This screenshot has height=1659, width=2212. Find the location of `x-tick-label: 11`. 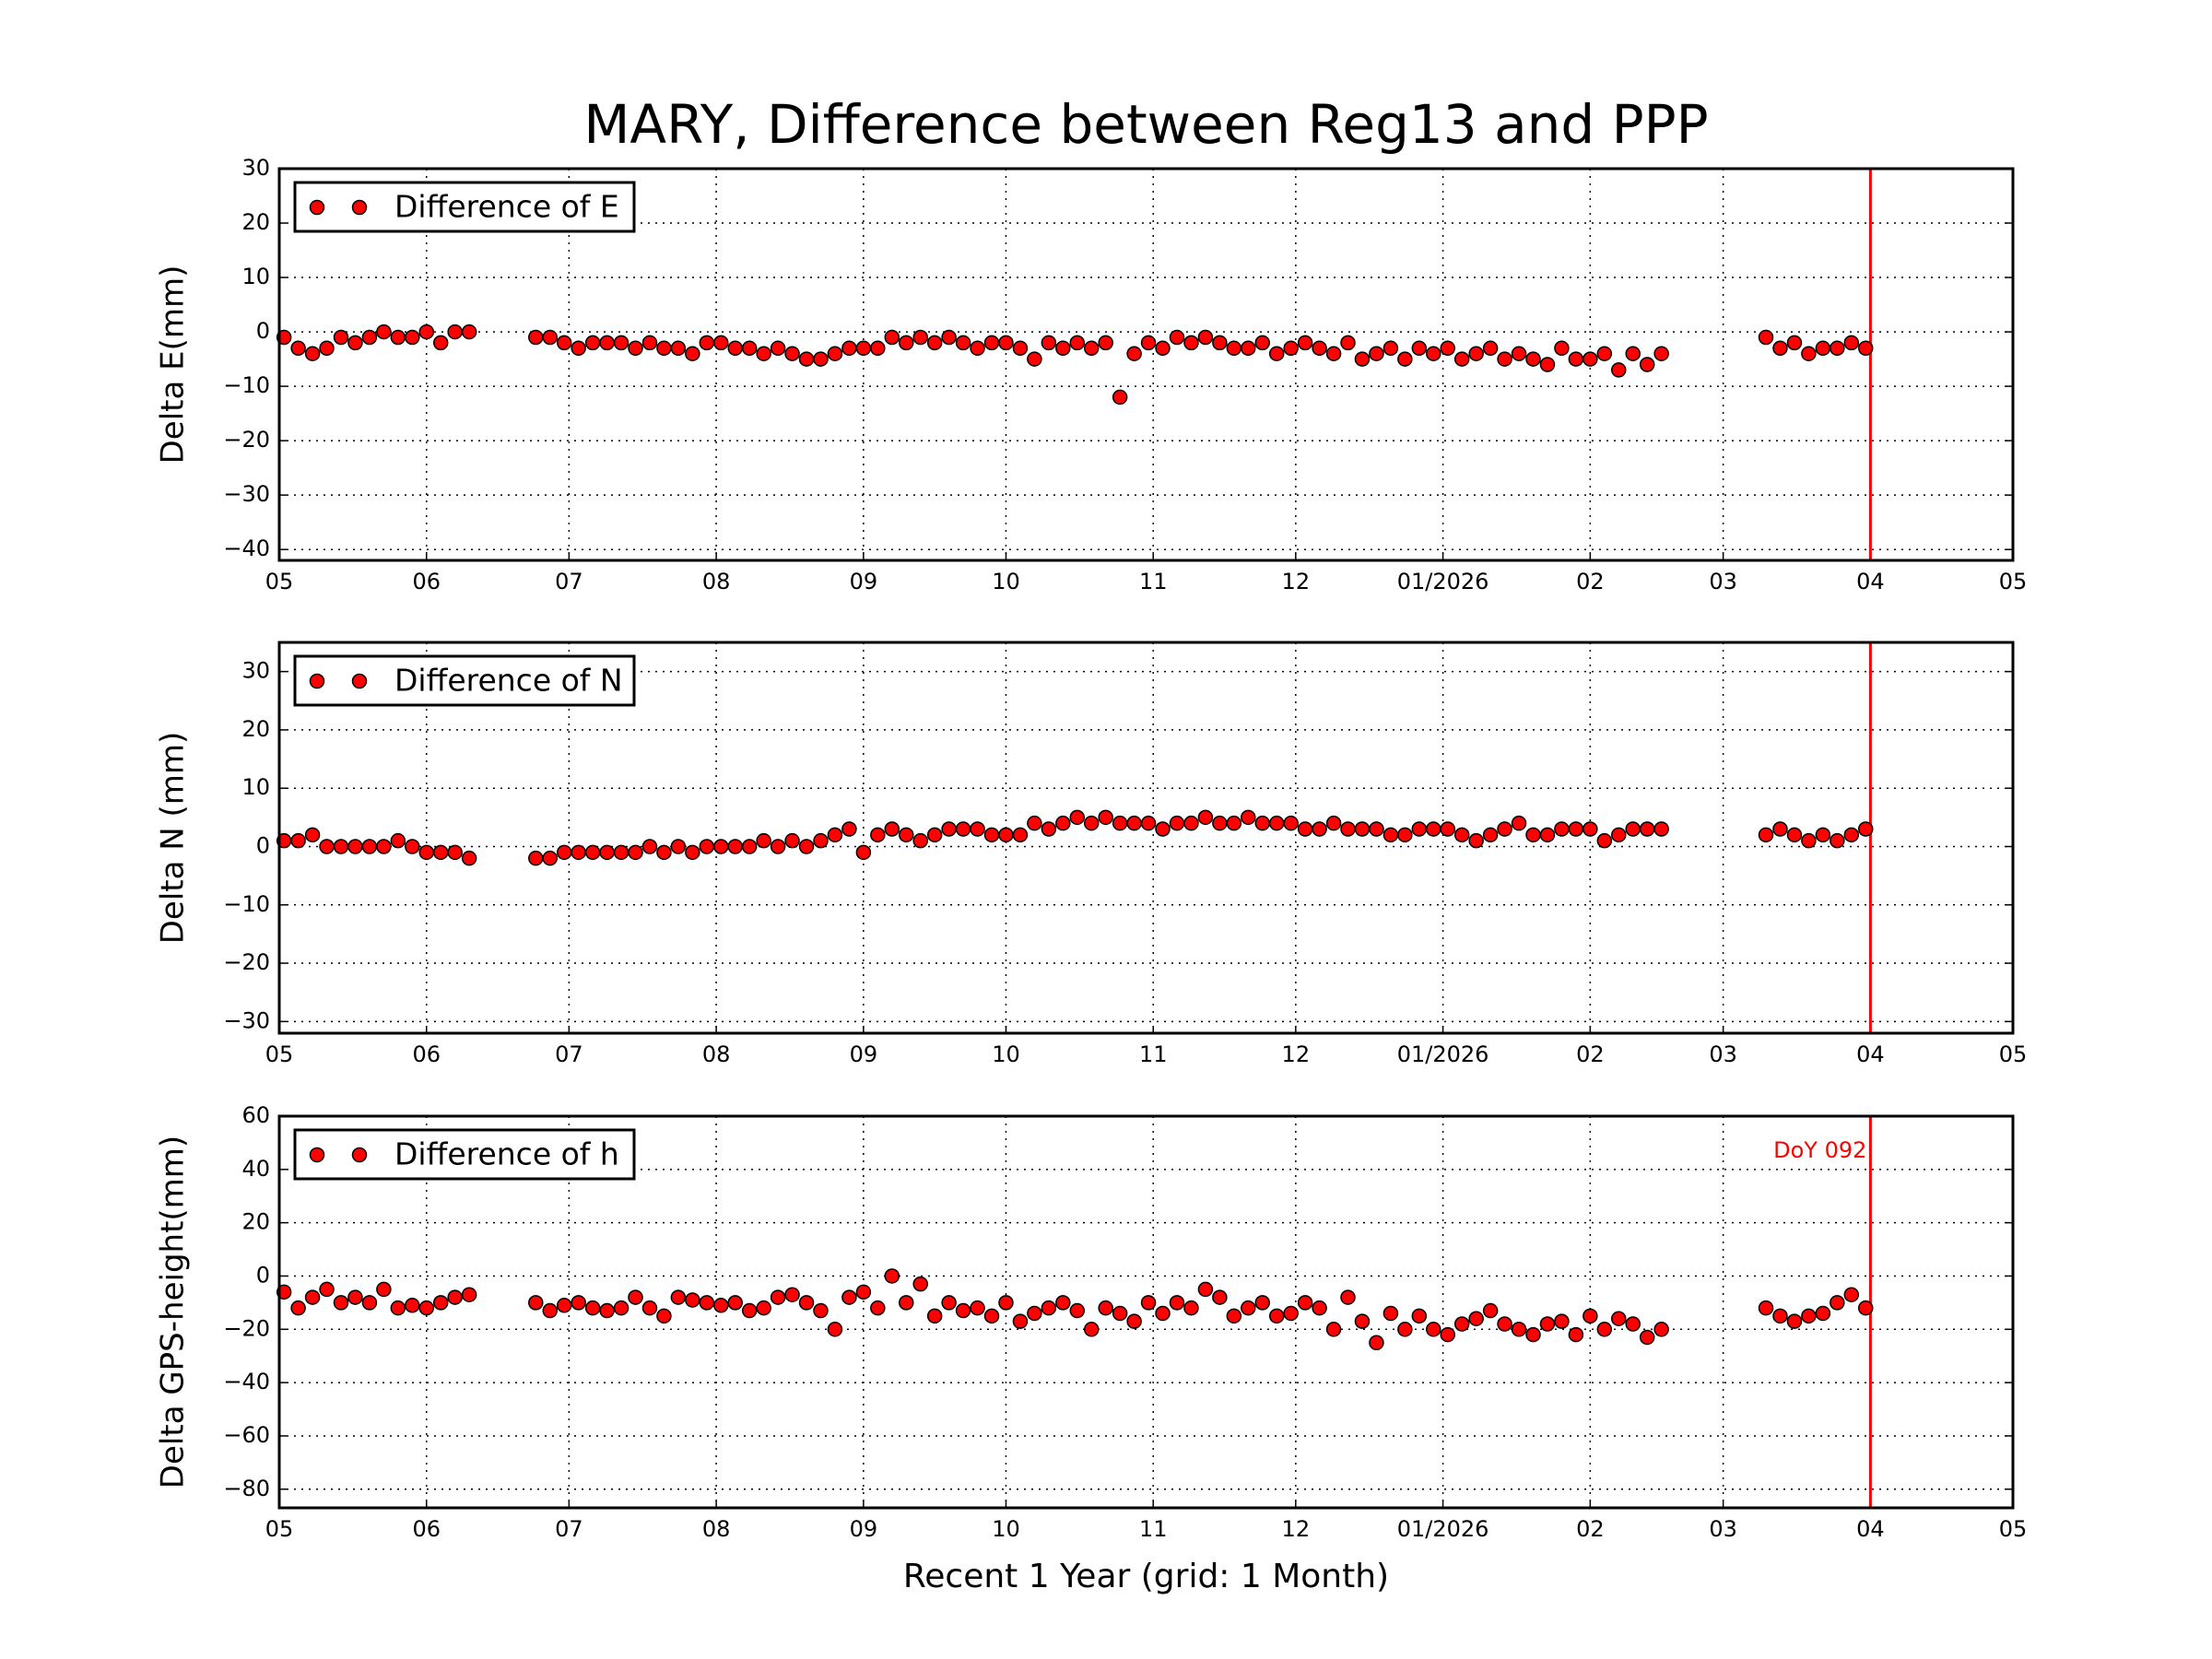

x-tick-label: 11 is located at coordinates (1153, 1529).